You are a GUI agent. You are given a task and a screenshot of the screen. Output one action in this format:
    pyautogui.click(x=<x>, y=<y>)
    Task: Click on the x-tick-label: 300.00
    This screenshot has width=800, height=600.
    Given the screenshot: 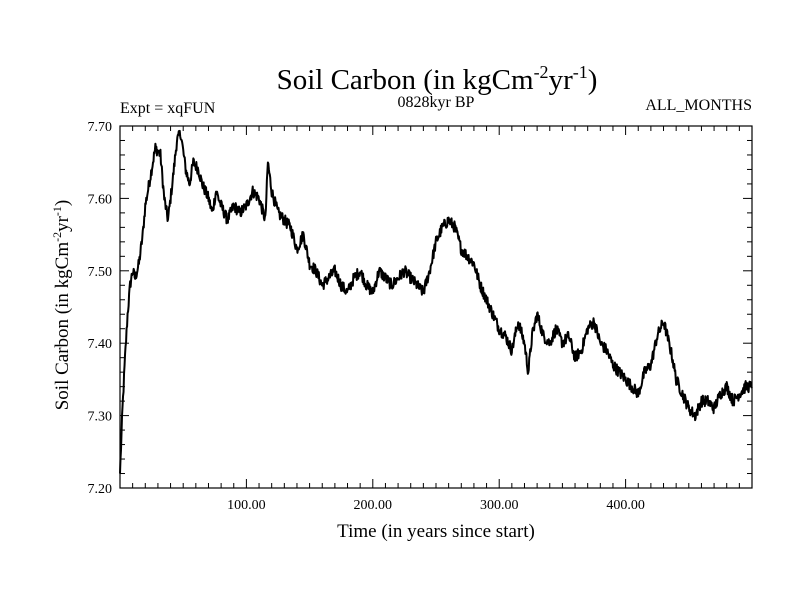 What is the action you would take?
    pyautogui.click(x=499, y=505)
    